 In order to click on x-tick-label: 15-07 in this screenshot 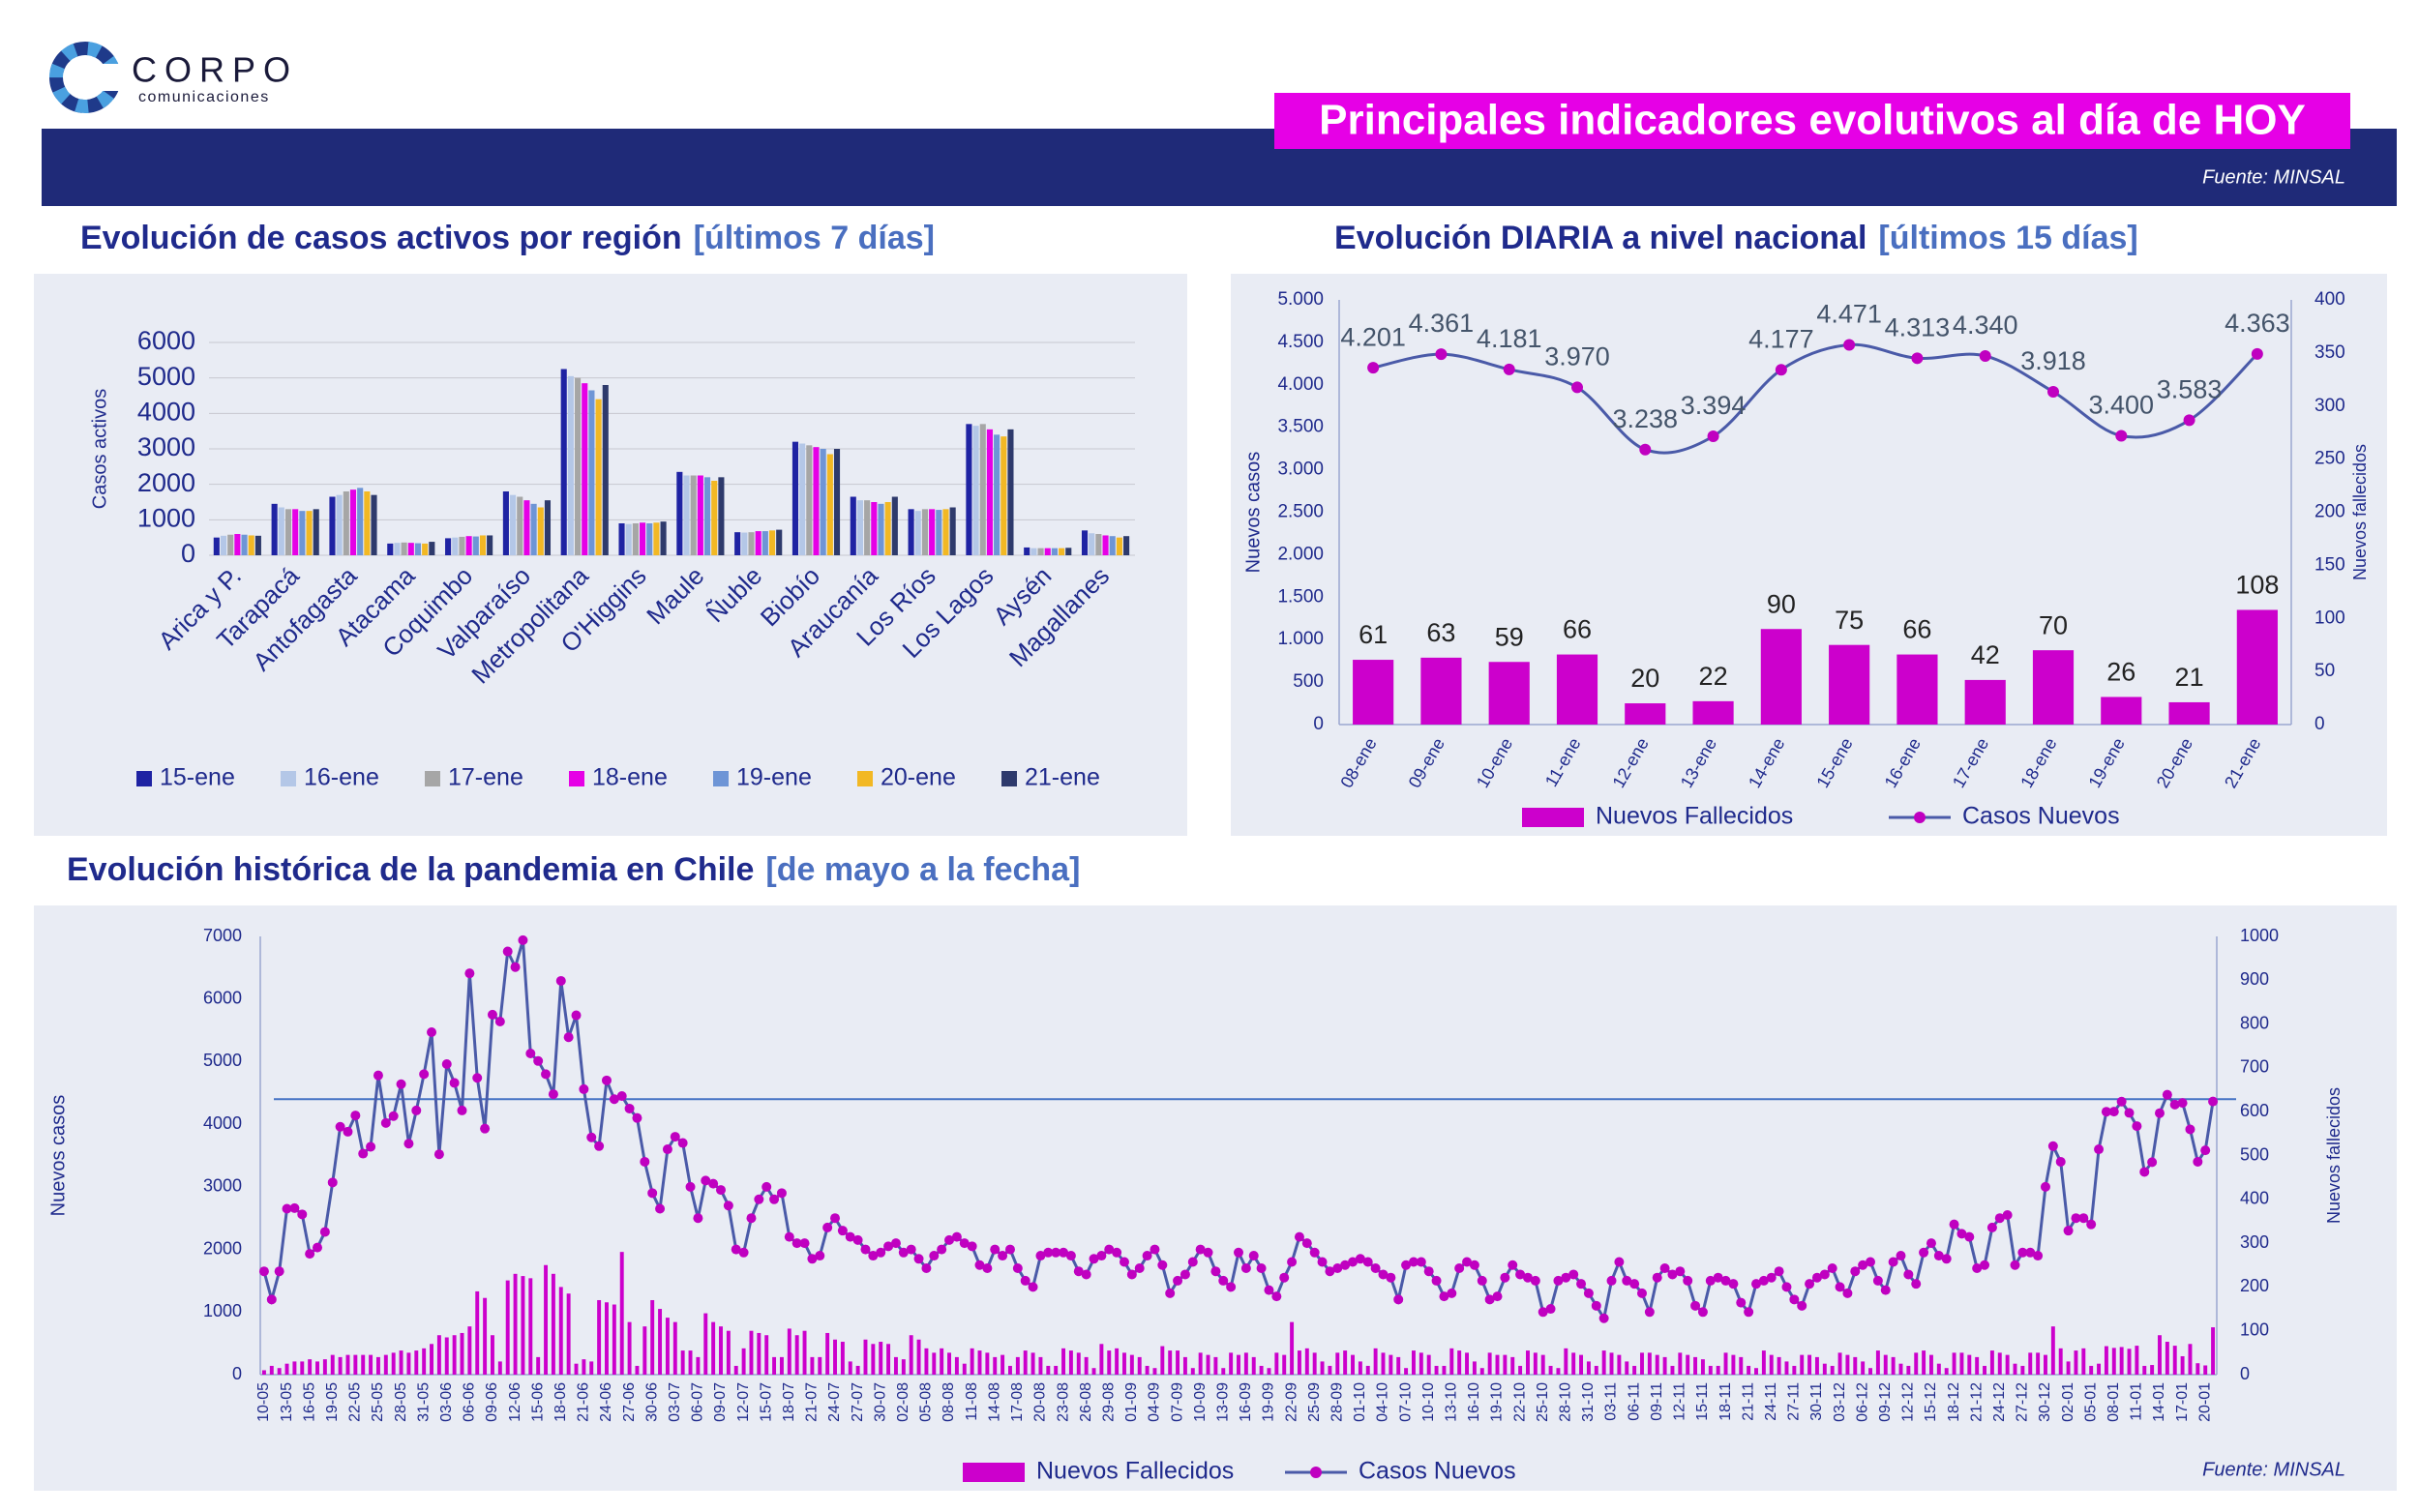, I will do `click(766, 1402)`.